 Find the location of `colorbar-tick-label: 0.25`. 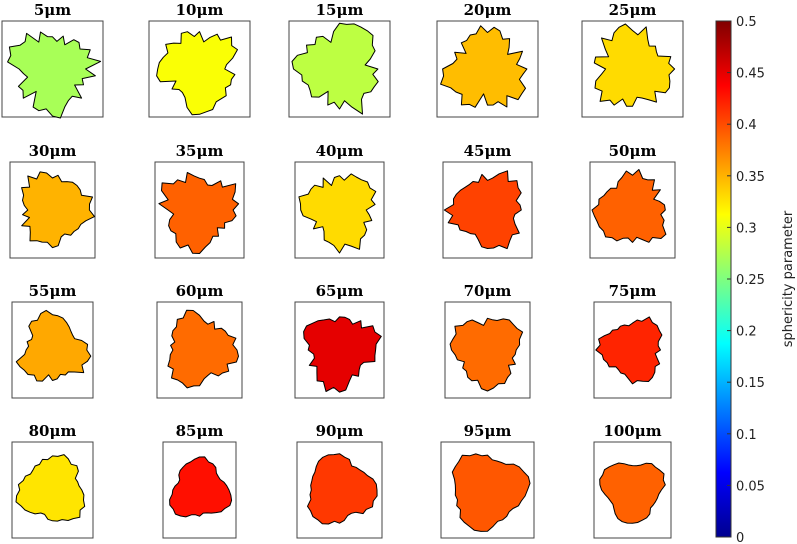

colorbar-tick-label: 0.25 is located at coordinates (750, 280).